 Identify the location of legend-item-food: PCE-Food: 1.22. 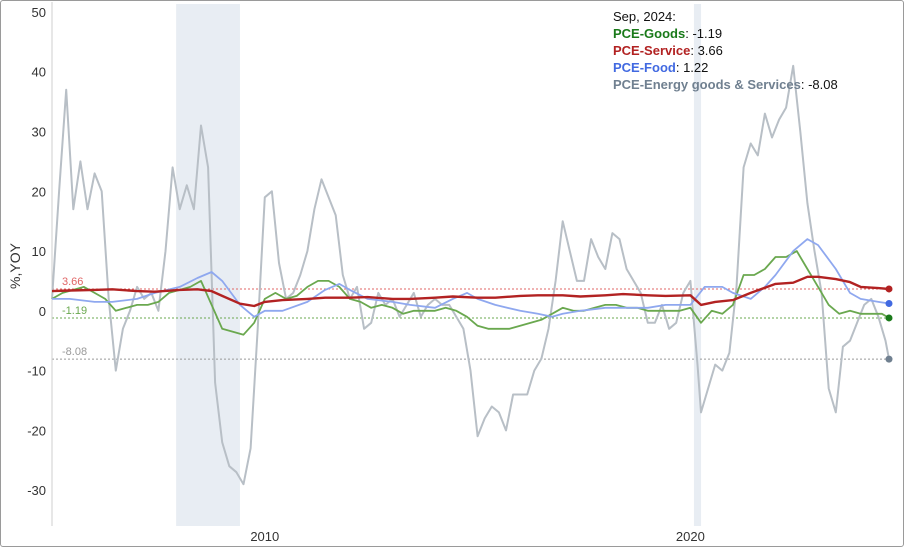
(661, 67).